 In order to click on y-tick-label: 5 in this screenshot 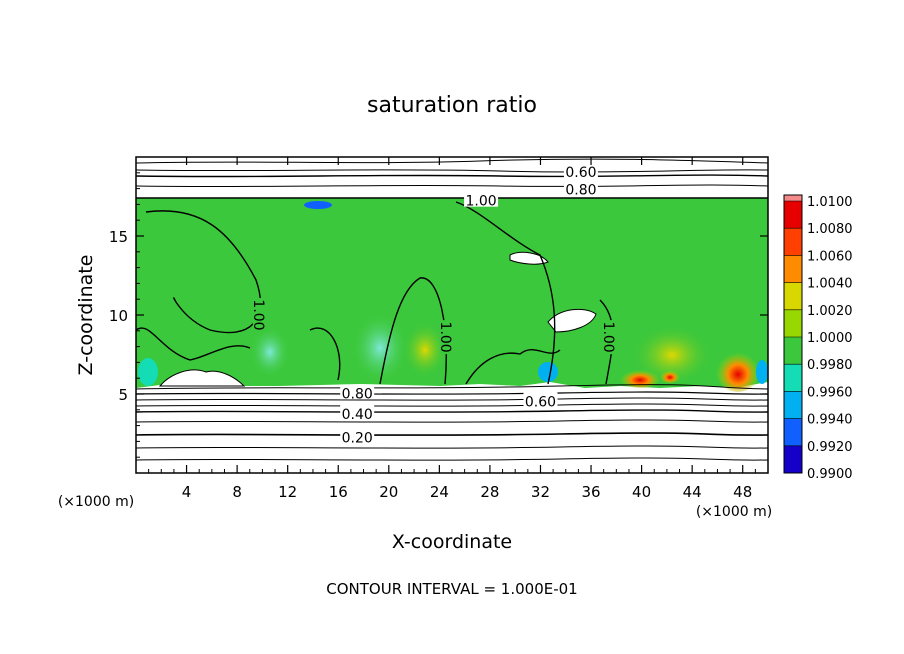, I will do `click(123, 395)`.